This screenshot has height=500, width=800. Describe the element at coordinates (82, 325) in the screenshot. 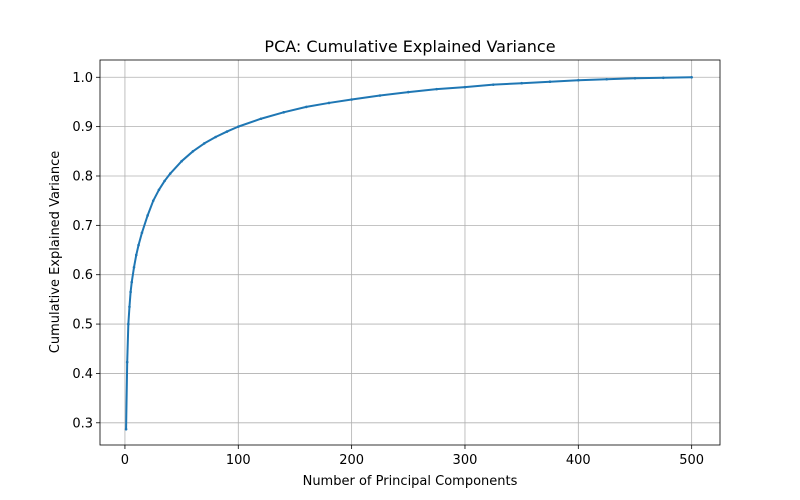

I see `y-tick-label: 0.5` at that location.